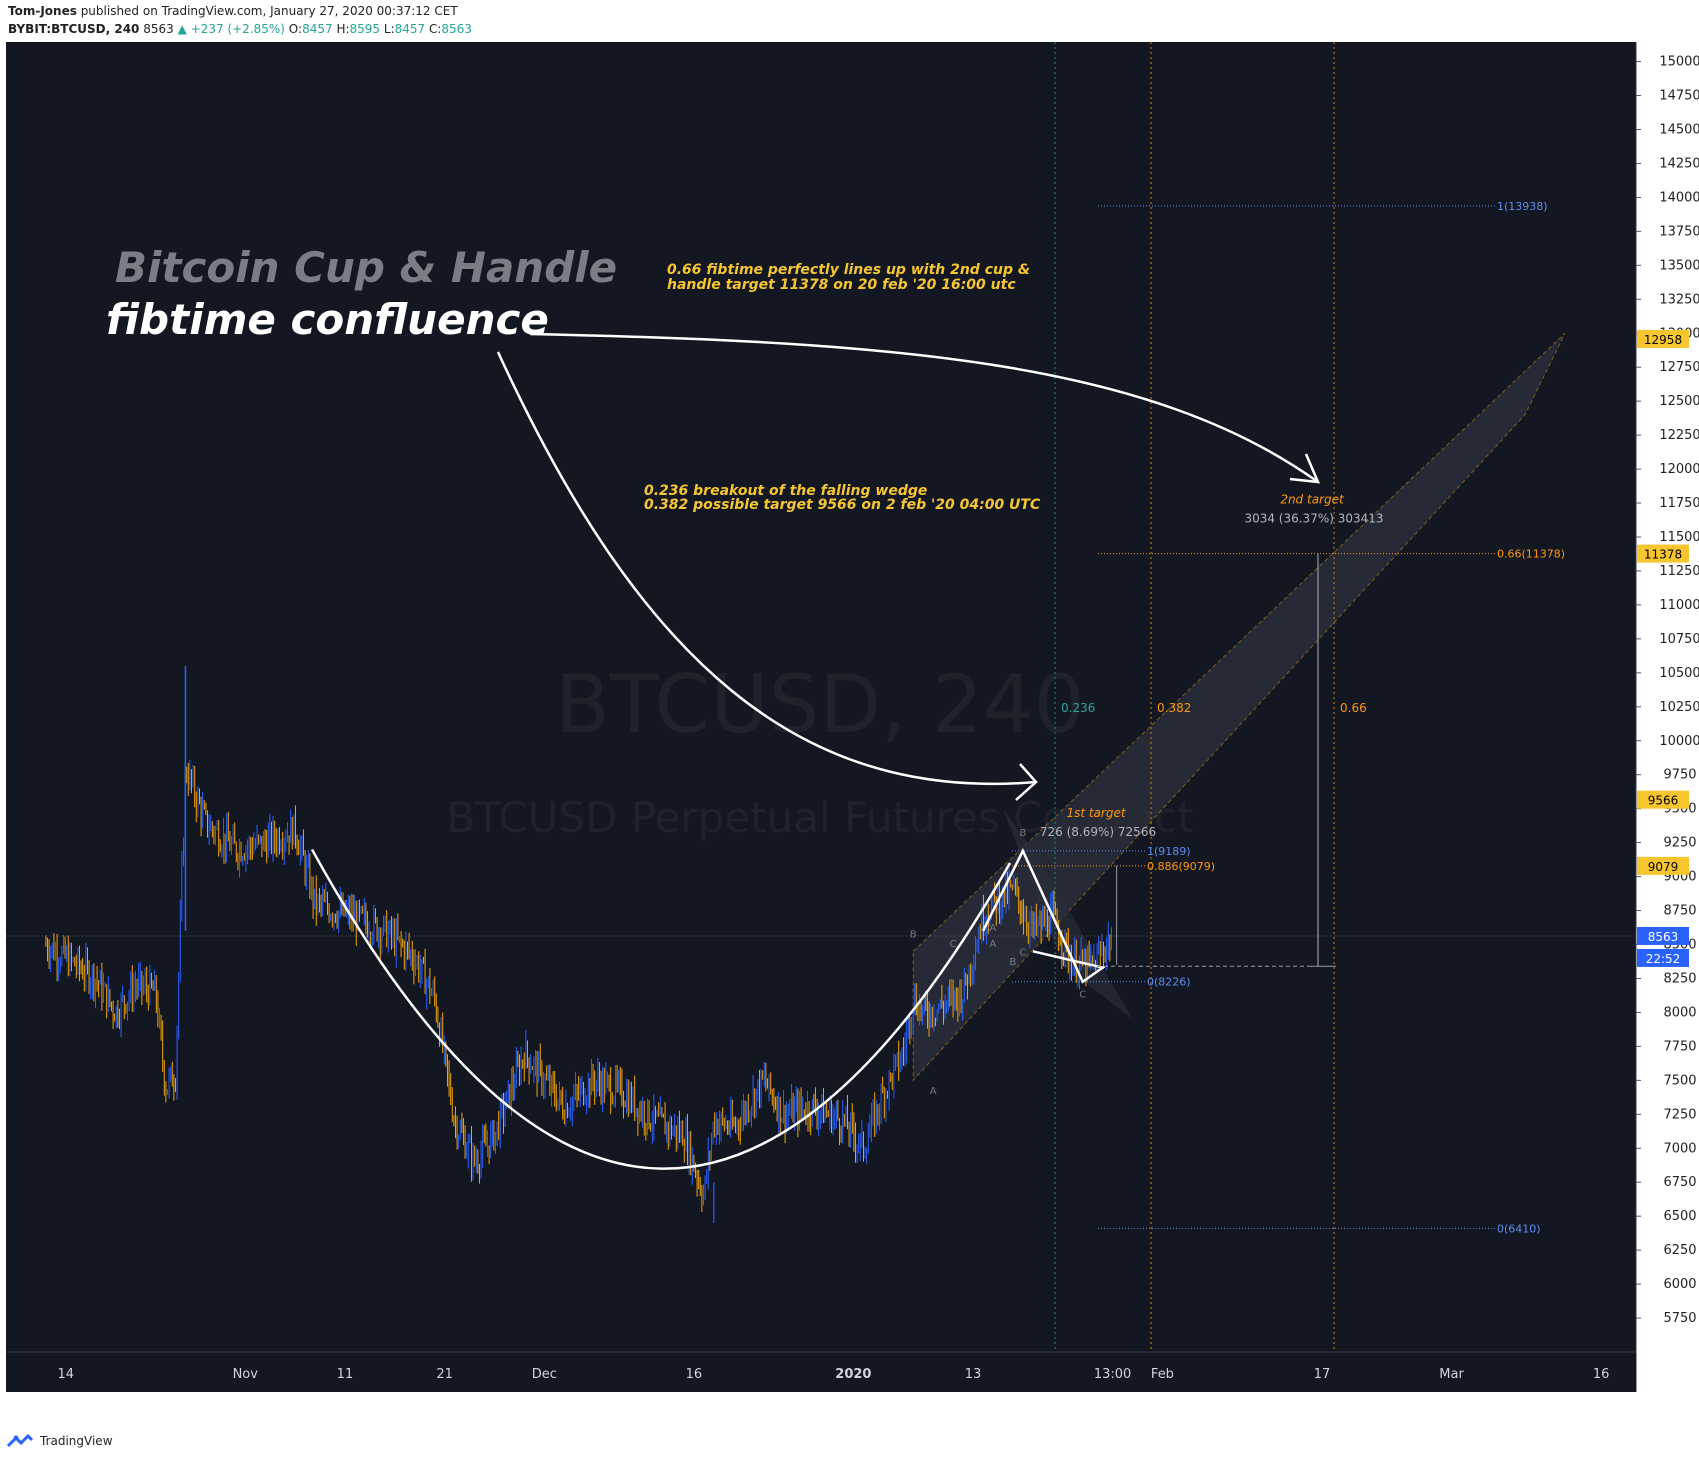 This screenshot has width=1699, height=1459. I want to click on time-tick-label: 13:00, so click(1112, 1374).